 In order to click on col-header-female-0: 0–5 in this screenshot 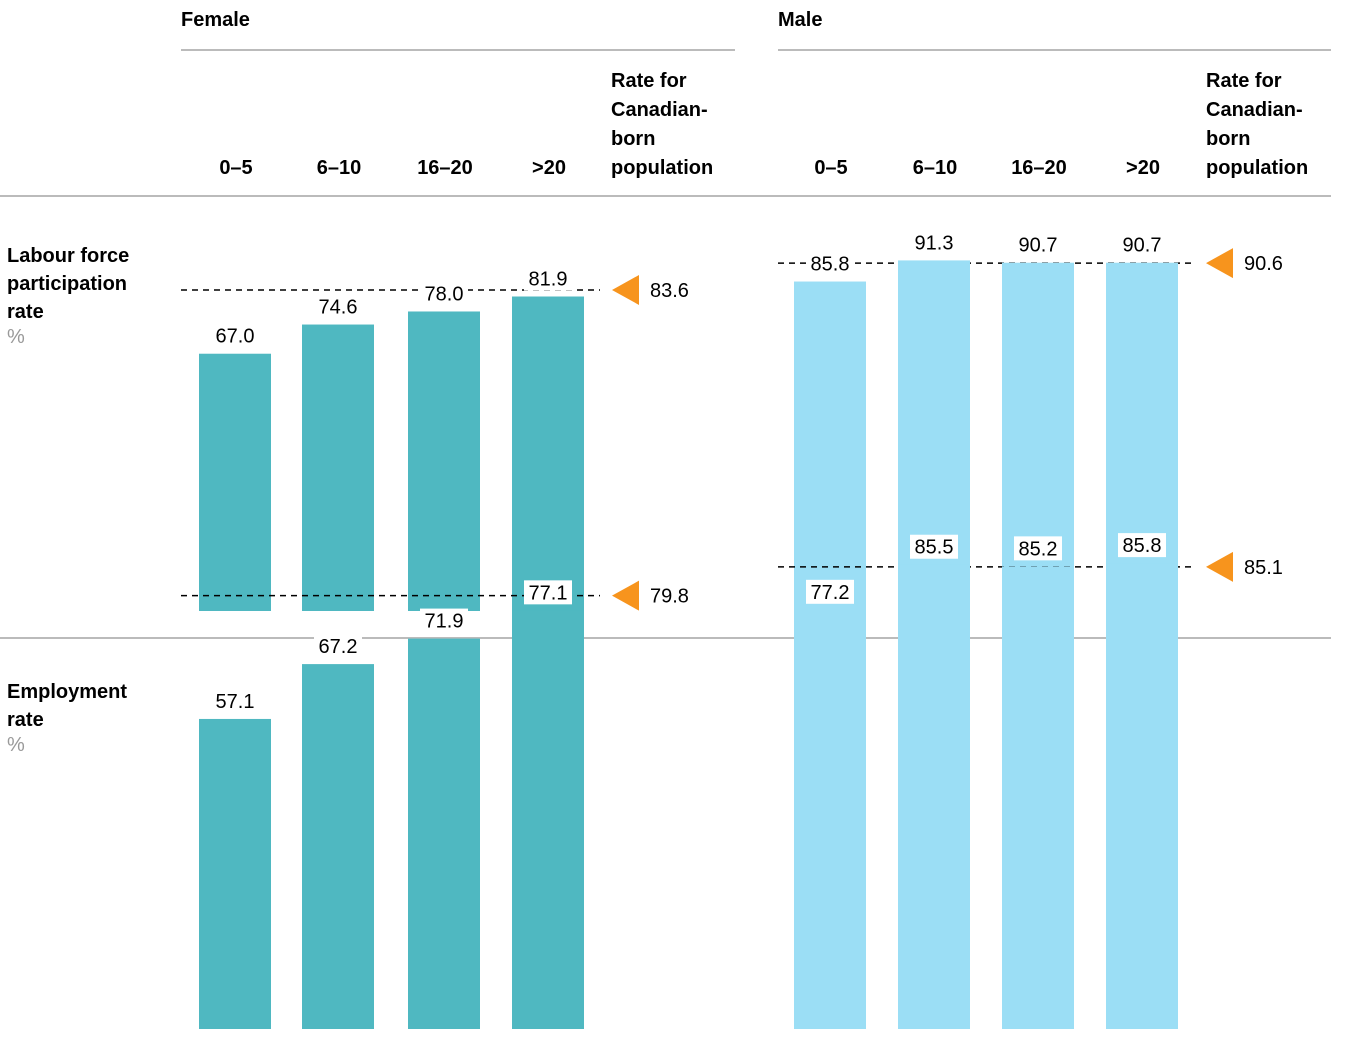, I will do `click(236, 168)`.